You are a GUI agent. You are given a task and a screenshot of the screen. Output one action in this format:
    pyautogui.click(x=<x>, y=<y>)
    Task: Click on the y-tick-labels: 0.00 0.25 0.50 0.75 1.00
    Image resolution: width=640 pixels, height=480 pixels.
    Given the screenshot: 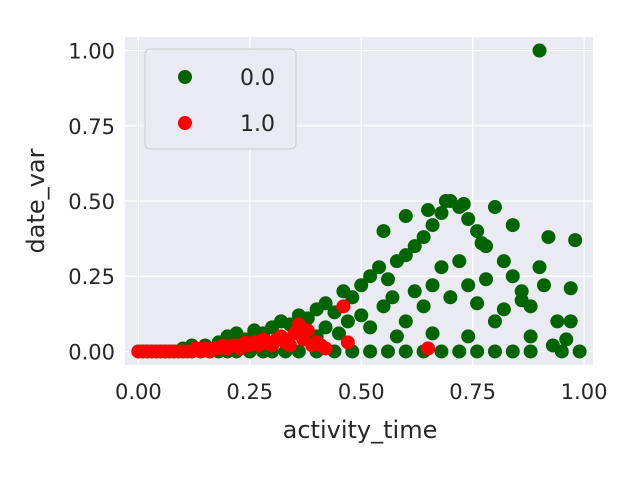 What is the action you would take?
    pyautogui.click(x=91, y=202)
    